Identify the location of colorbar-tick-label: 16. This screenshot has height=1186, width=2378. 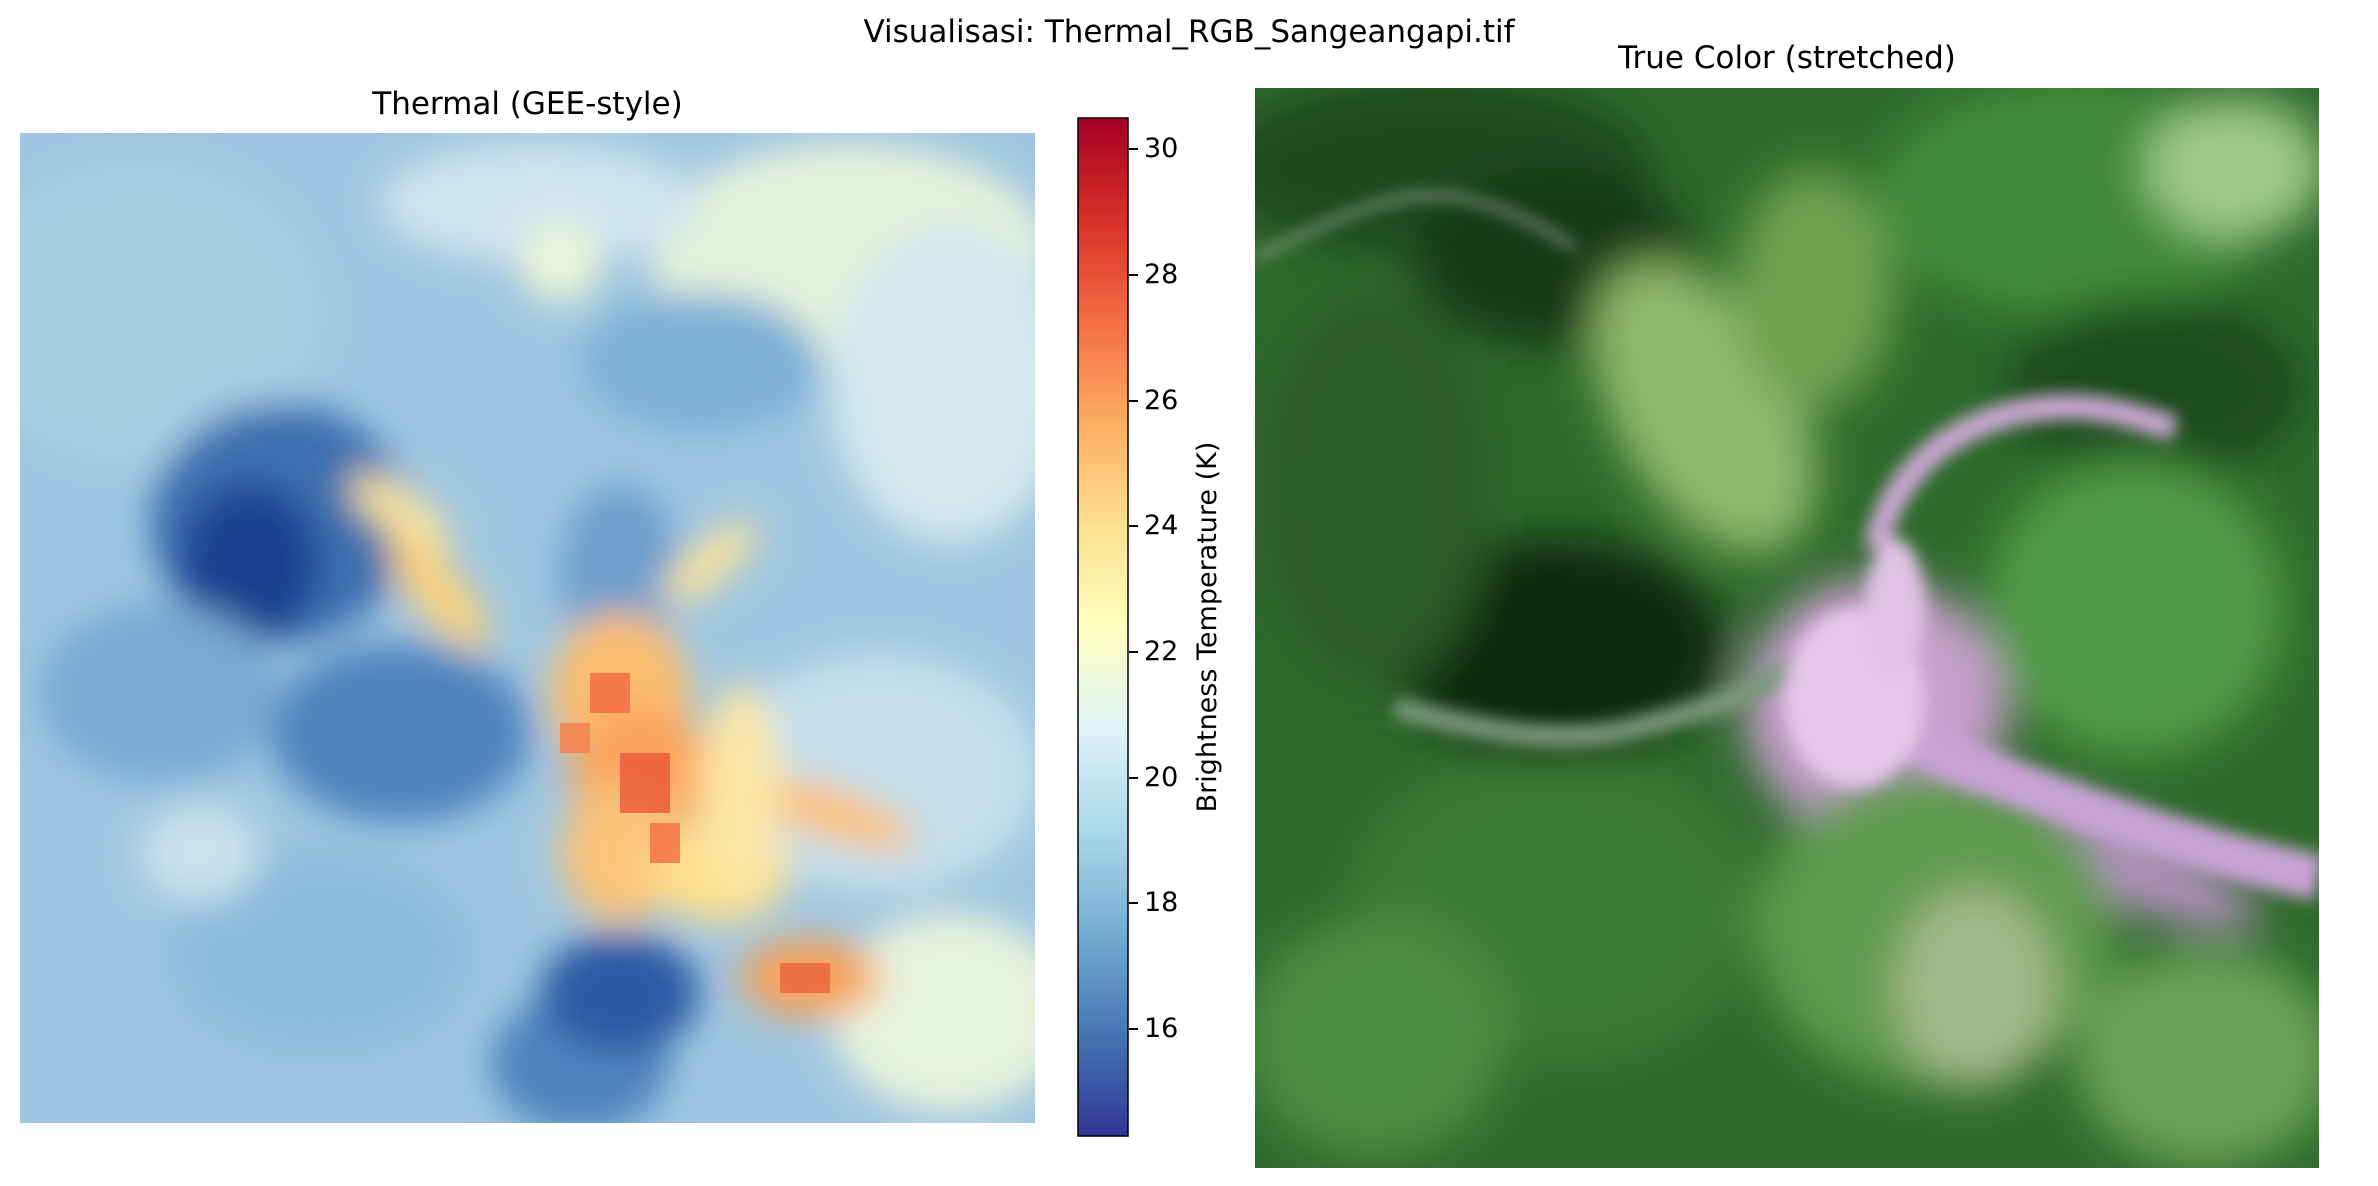
(1161, 1029).